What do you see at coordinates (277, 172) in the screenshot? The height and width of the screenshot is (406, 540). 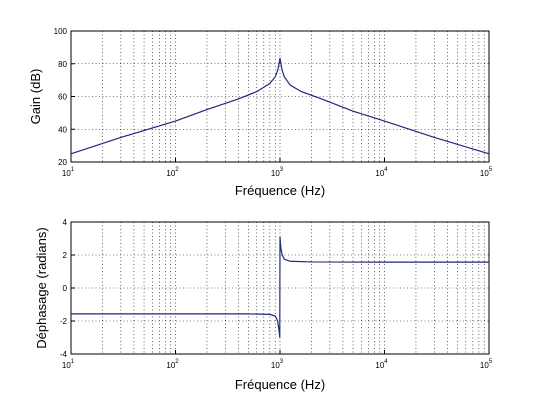 I see `gain-x-tick-label: 10³` at bounding box center [277, 172].